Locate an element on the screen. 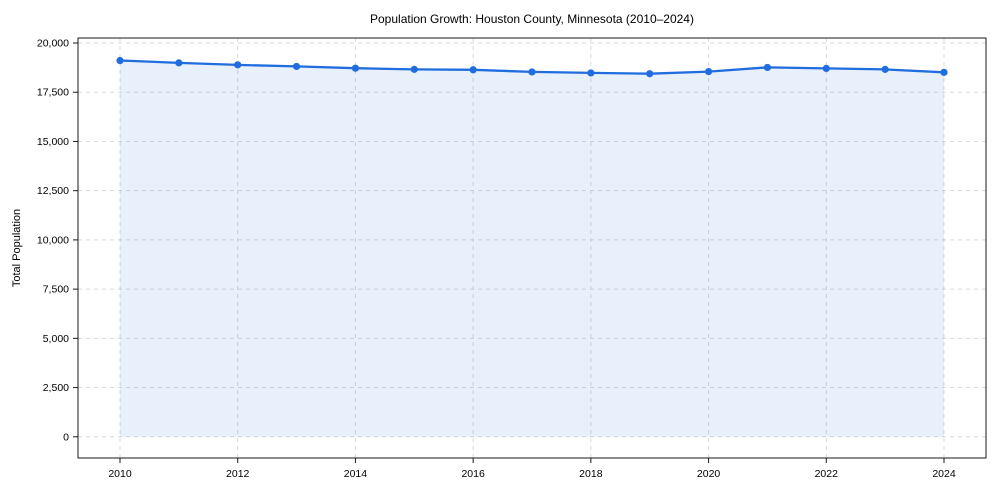 This screenshot has width=1000, height=500. data-point-2020 is located at coordinates (708, 71).